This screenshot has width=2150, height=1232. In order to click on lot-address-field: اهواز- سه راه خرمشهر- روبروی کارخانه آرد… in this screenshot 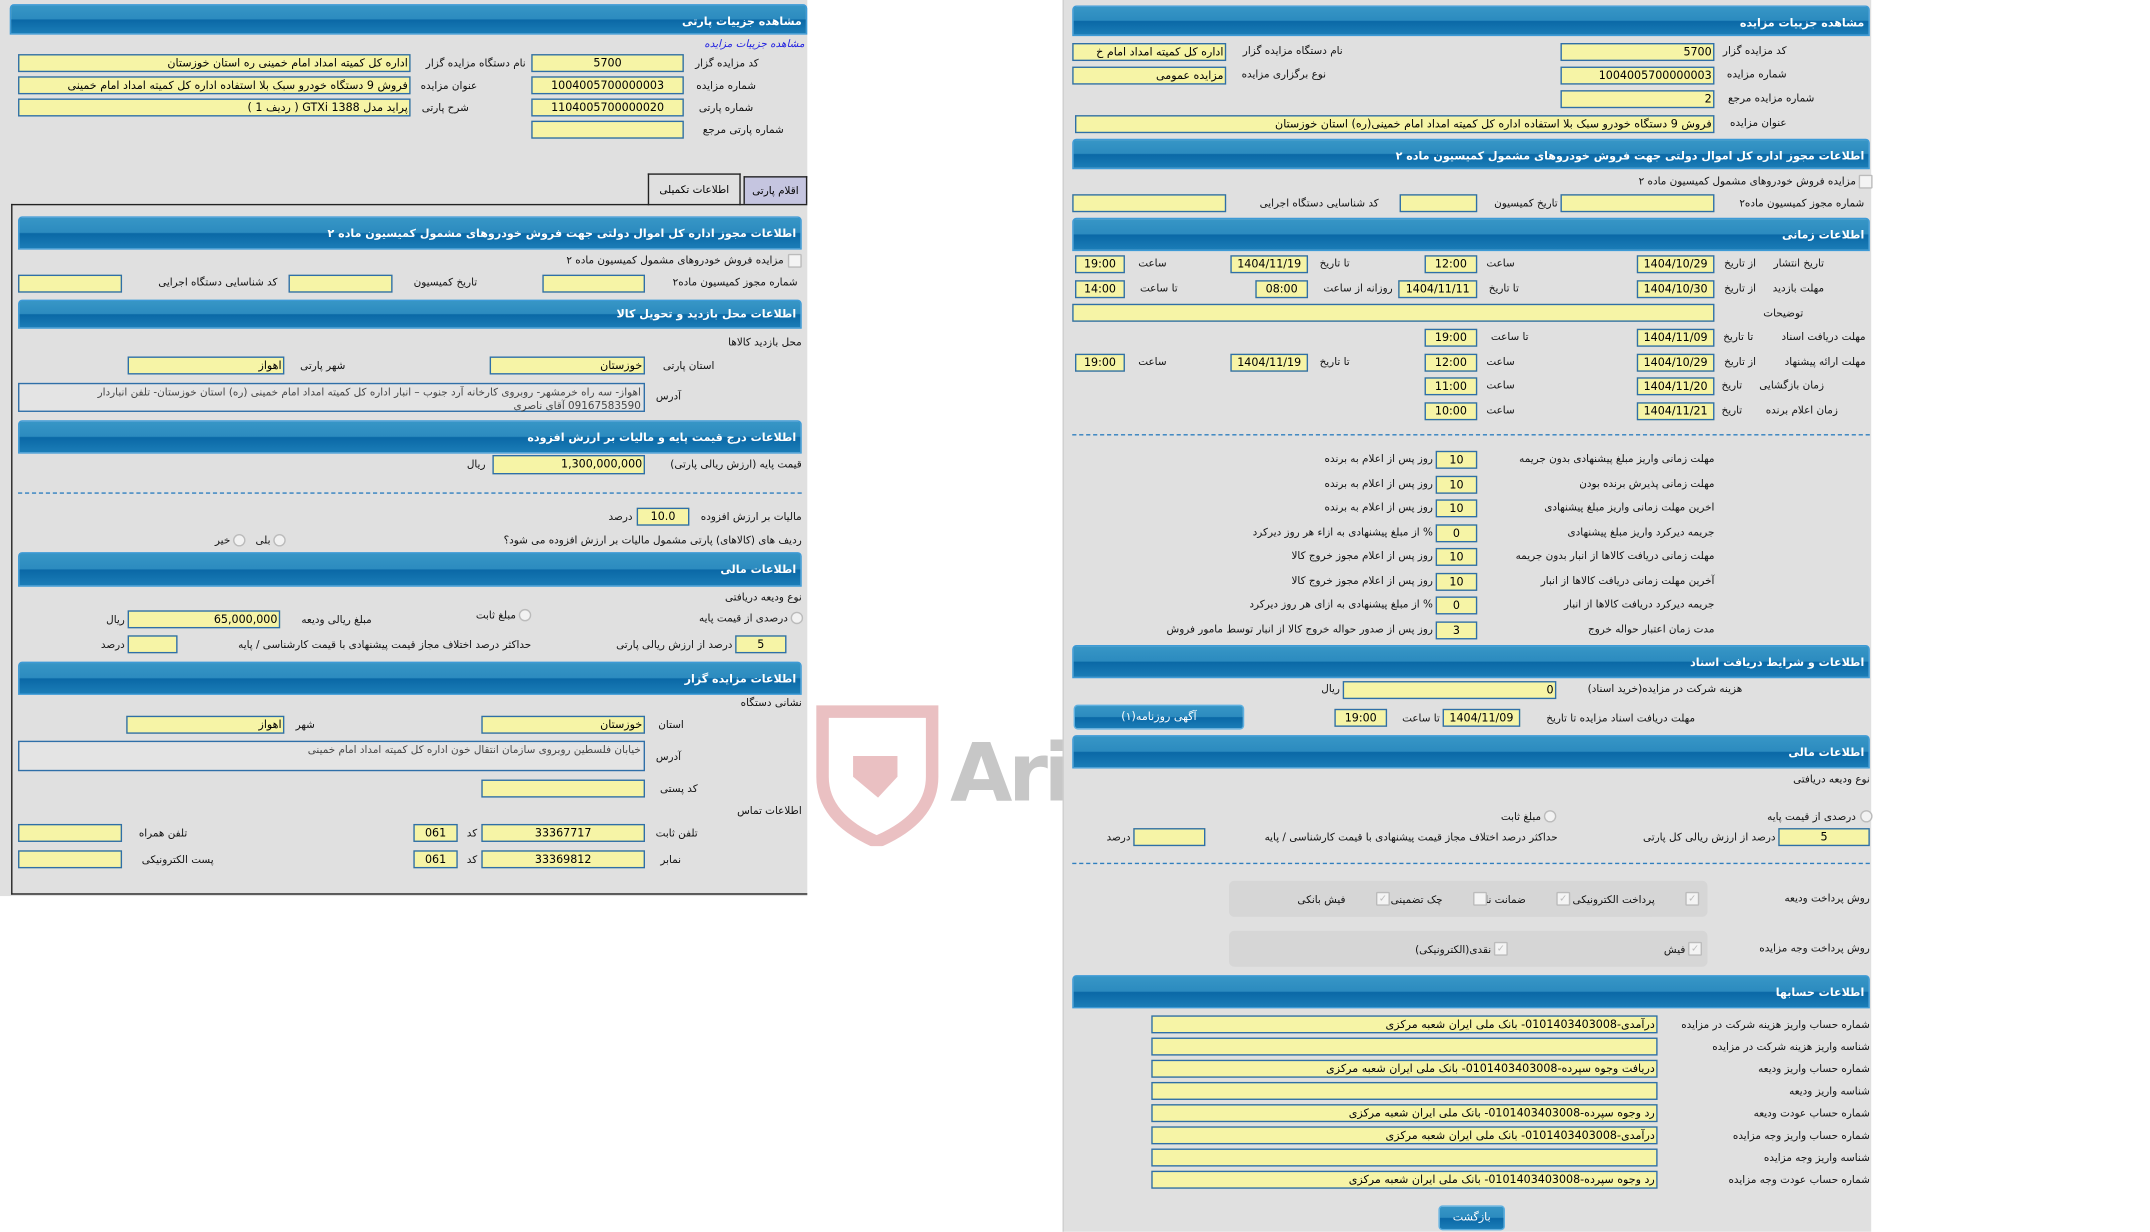, I will do `click(332, 397)`.